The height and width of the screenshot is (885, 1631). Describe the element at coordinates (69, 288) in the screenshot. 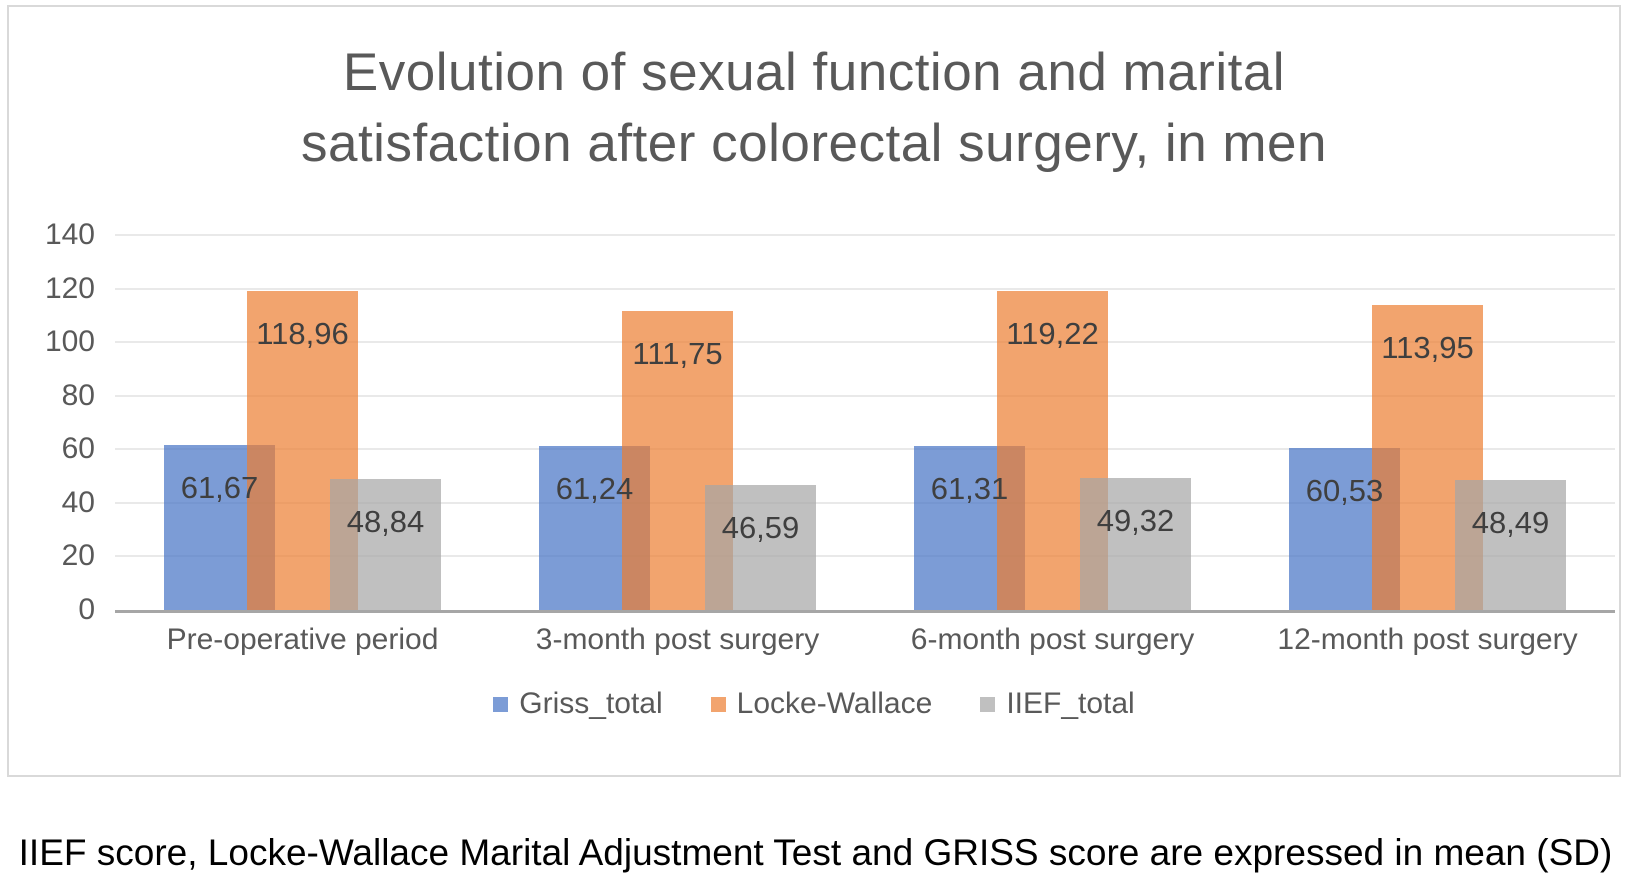

I see `y-tick-label-120: 120` at that location.